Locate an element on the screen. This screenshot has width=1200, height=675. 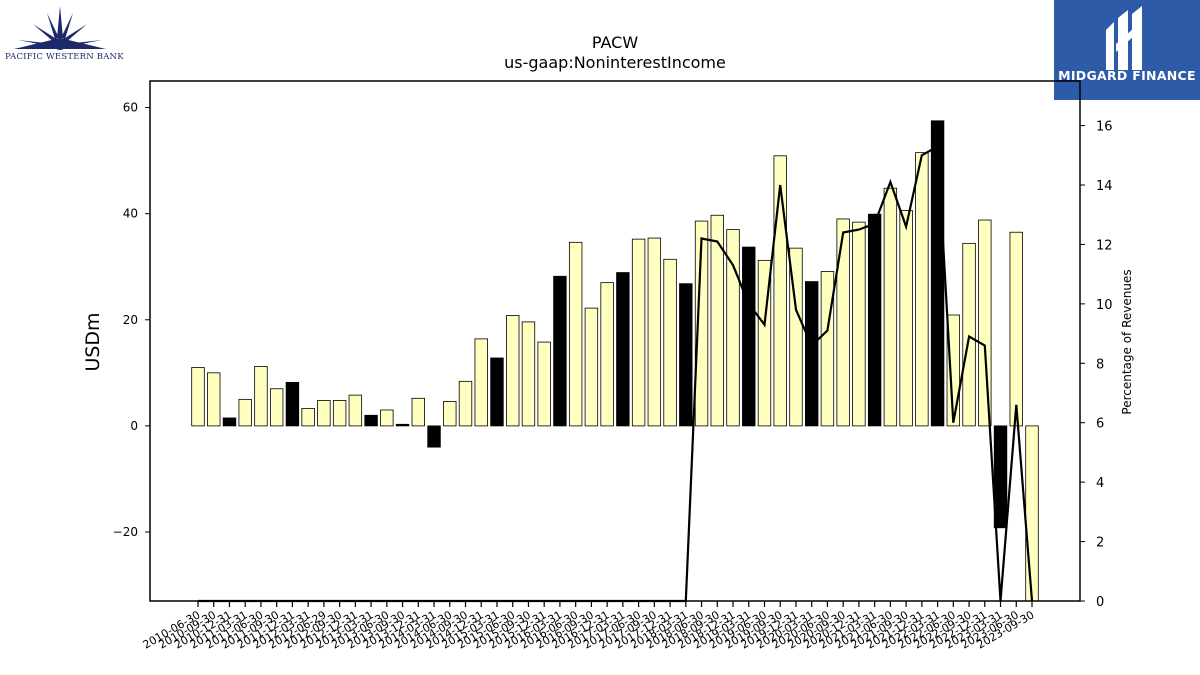
y-tick-label: 40 is located at coordinates (130, 214).